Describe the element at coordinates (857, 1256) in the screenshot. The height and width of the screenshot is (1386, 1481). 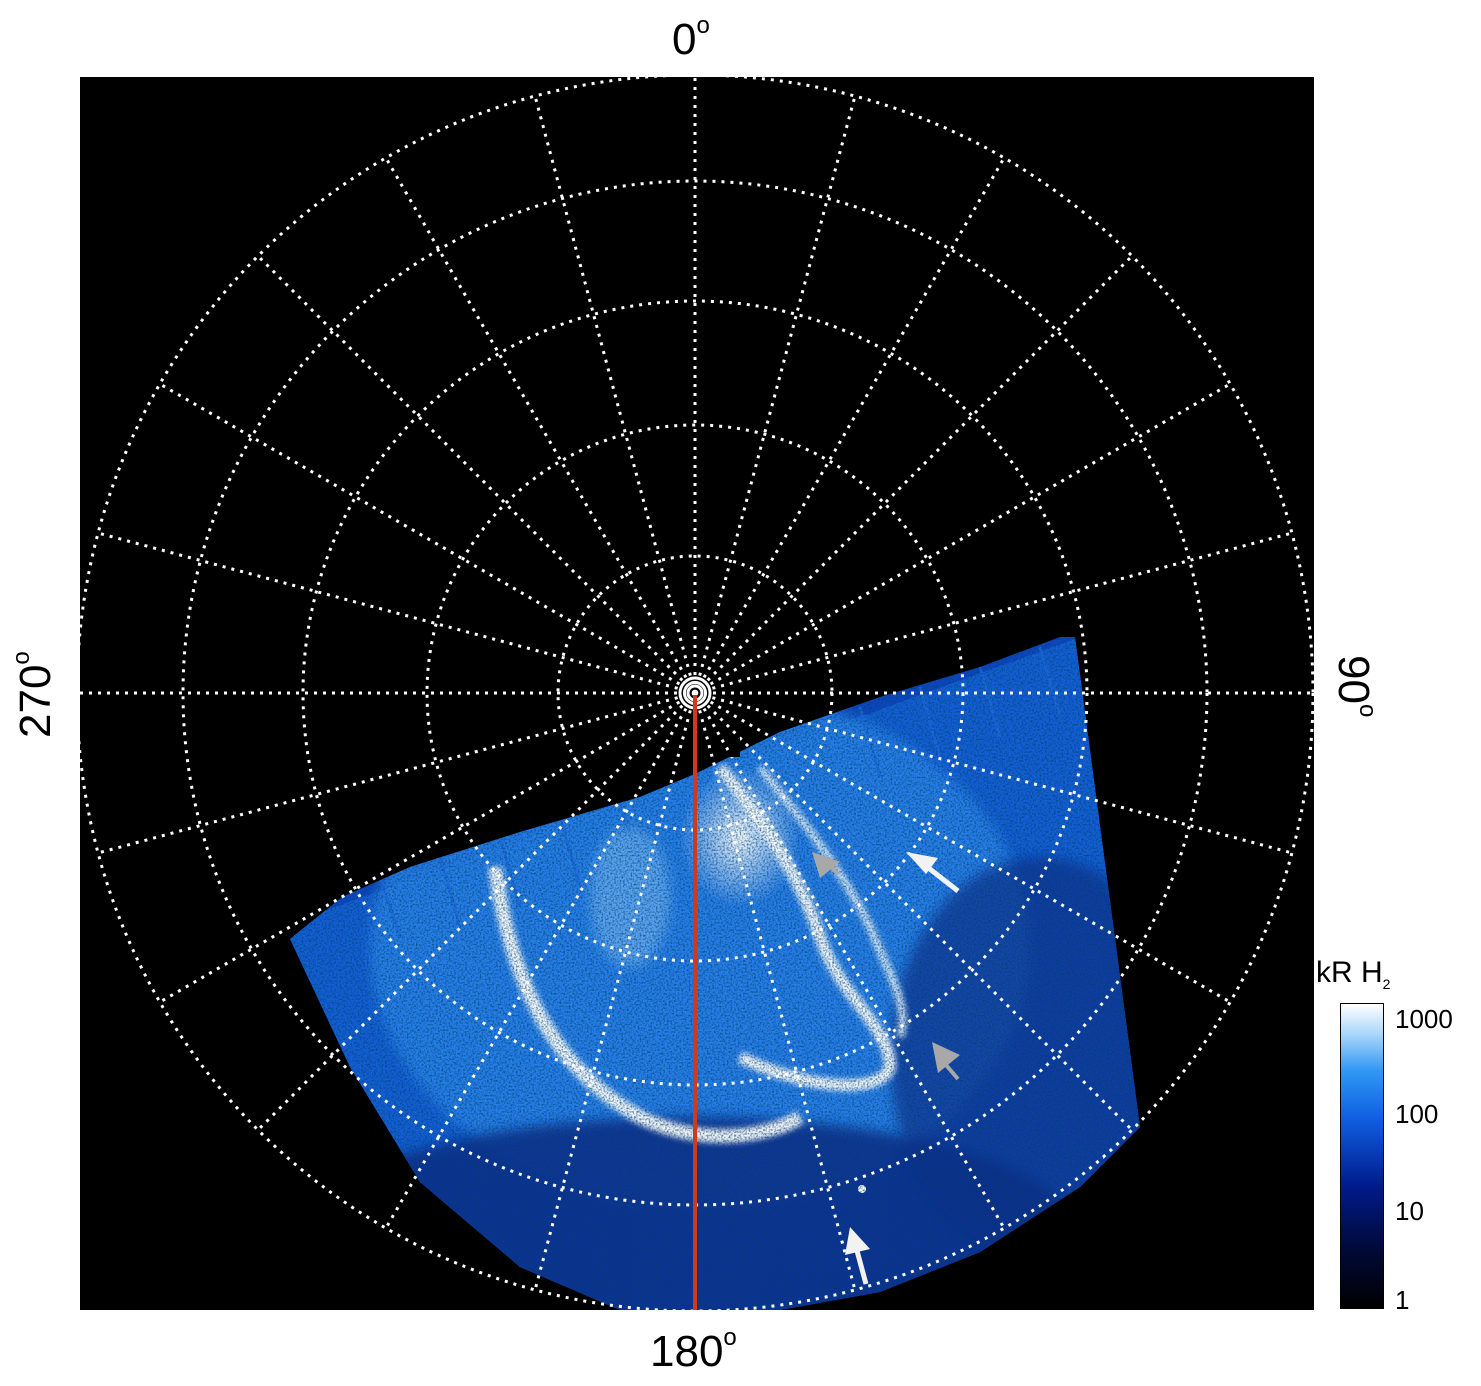
I see `arrow-white-lower` at that location.